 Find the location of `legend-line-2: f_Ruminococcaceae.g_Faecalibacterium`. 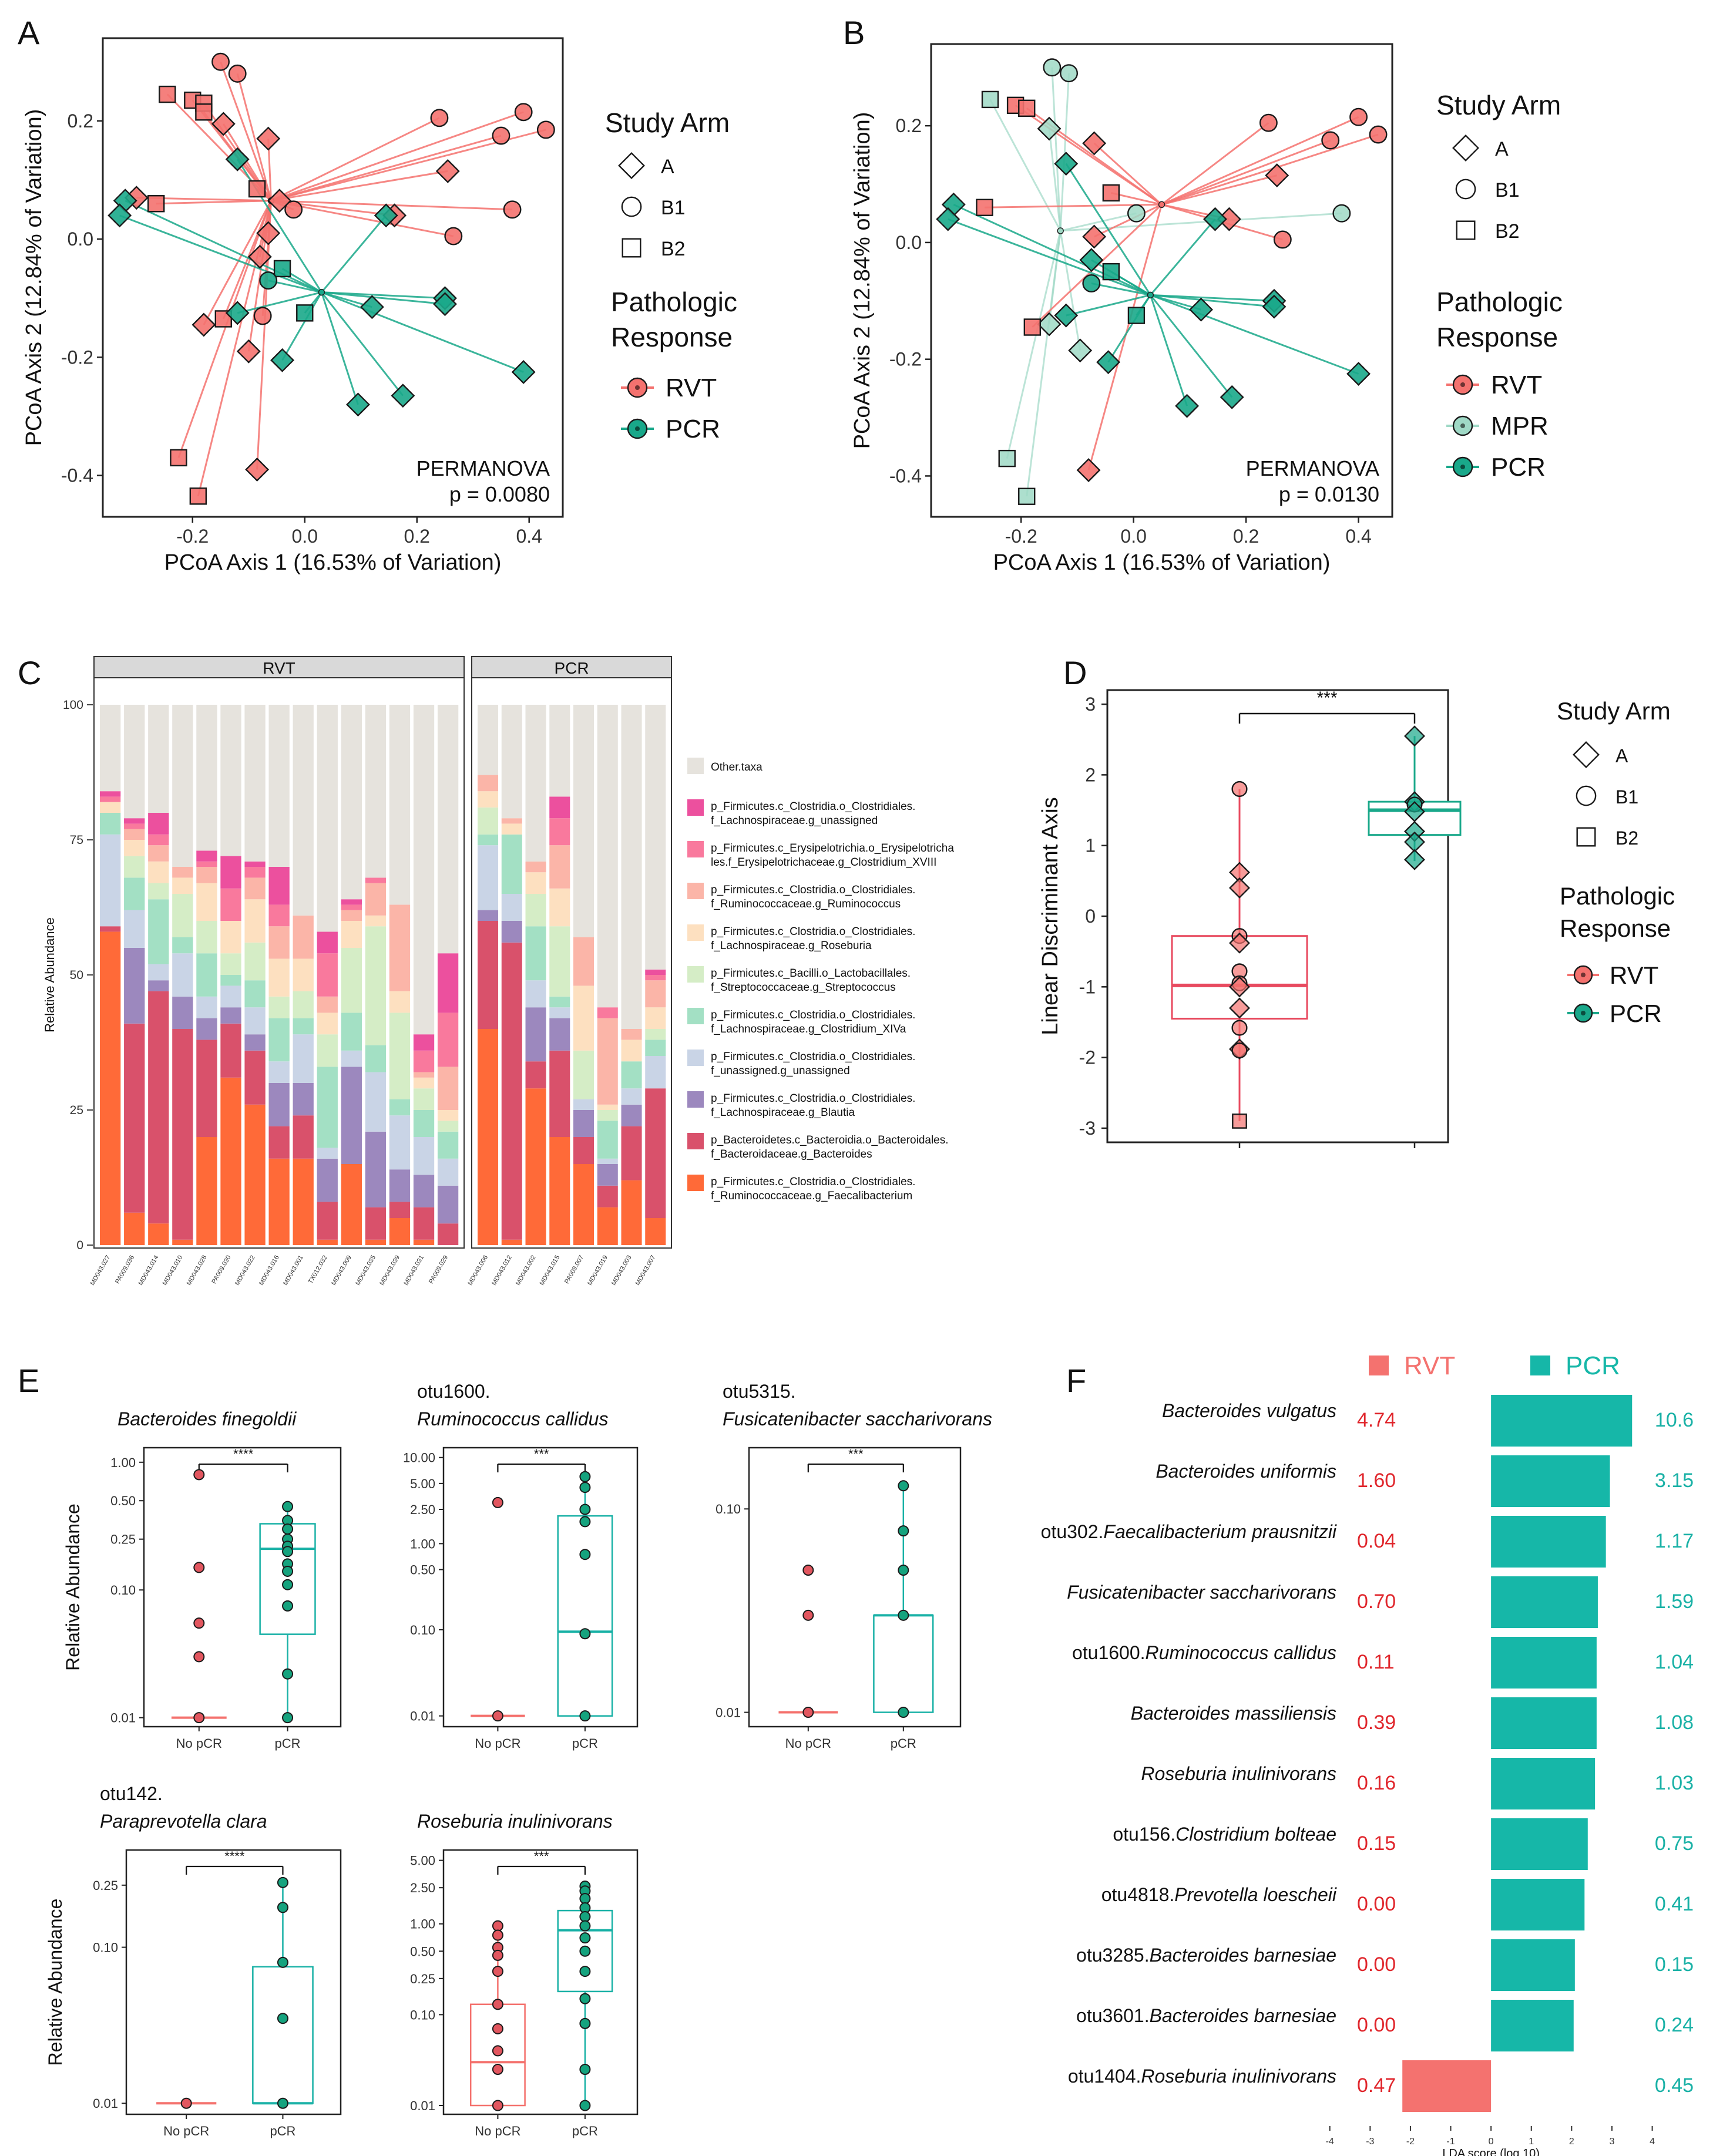

legend-line-2: f_Ruminococcaceae.g_Faecalibacterium is located at coordinates (811, 1196).